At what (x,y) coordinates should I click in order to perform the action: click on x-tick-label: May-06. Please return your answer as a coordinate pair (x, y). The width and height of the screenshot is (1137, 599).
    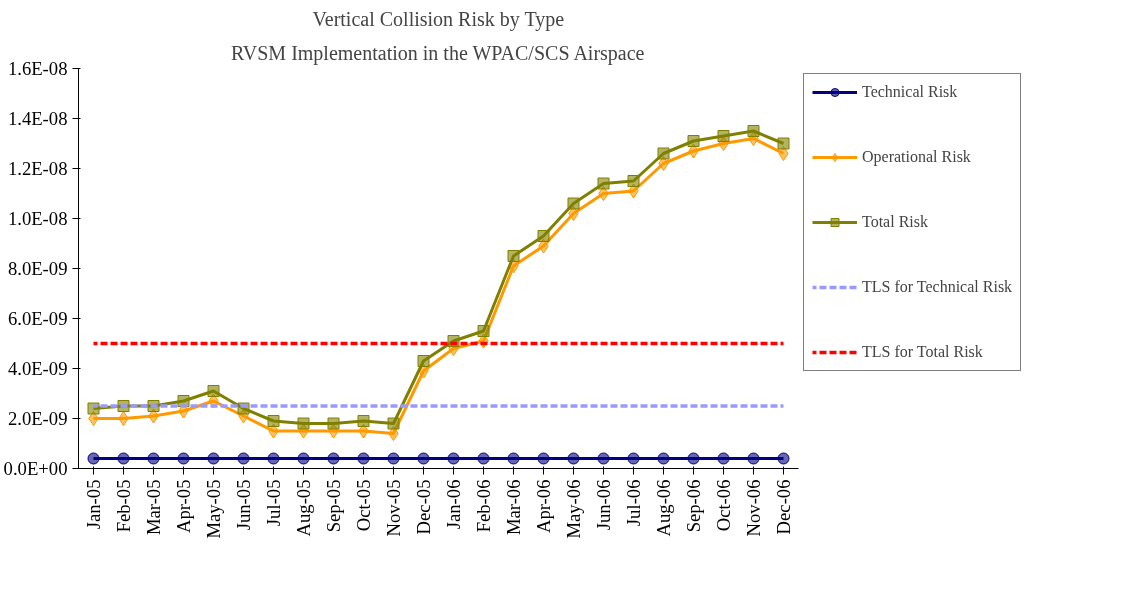
    Looking at the image, I should click on (573, 509).